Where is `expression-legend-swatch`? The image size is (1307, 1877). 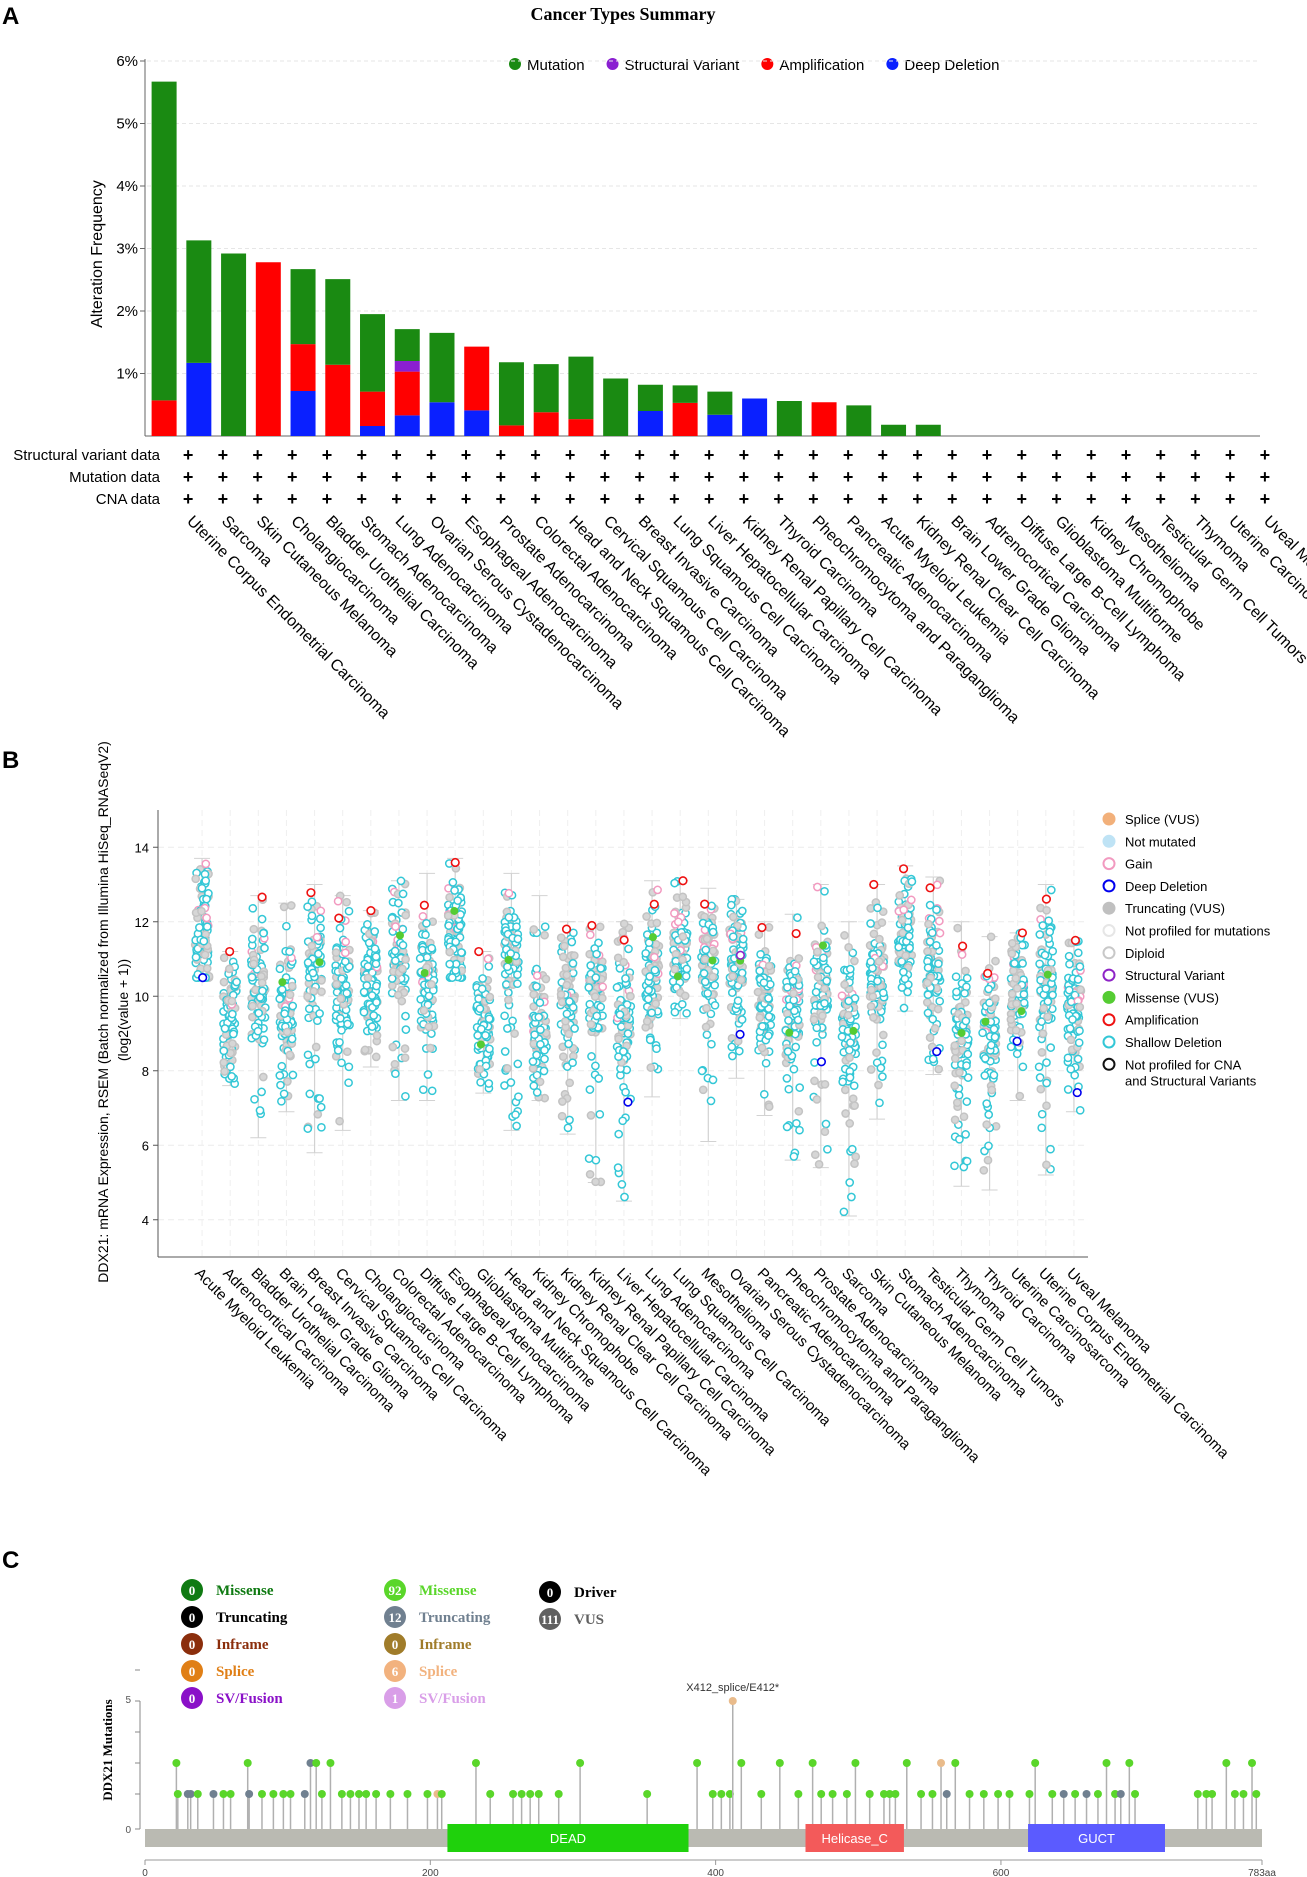
expression-legend-swatch is located at coordinates (1109, 1042).